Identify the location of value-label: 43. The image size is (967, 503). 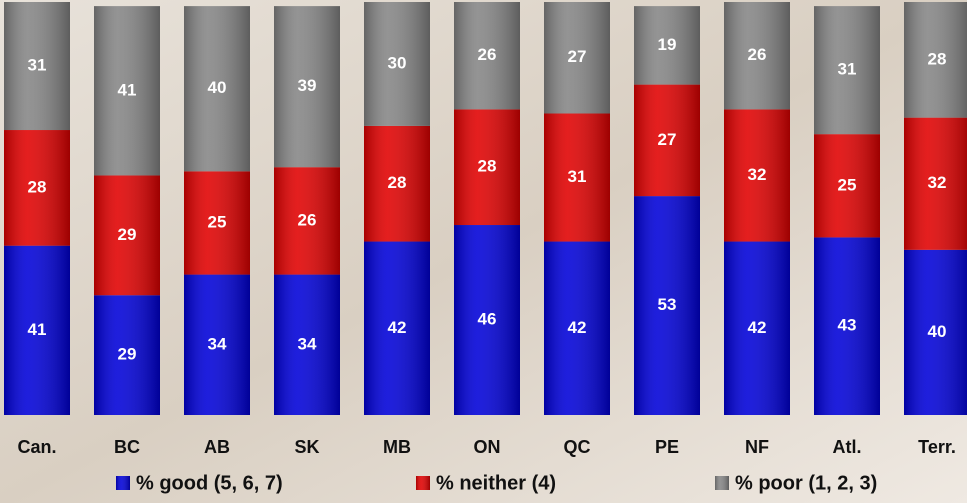
(847, 325).